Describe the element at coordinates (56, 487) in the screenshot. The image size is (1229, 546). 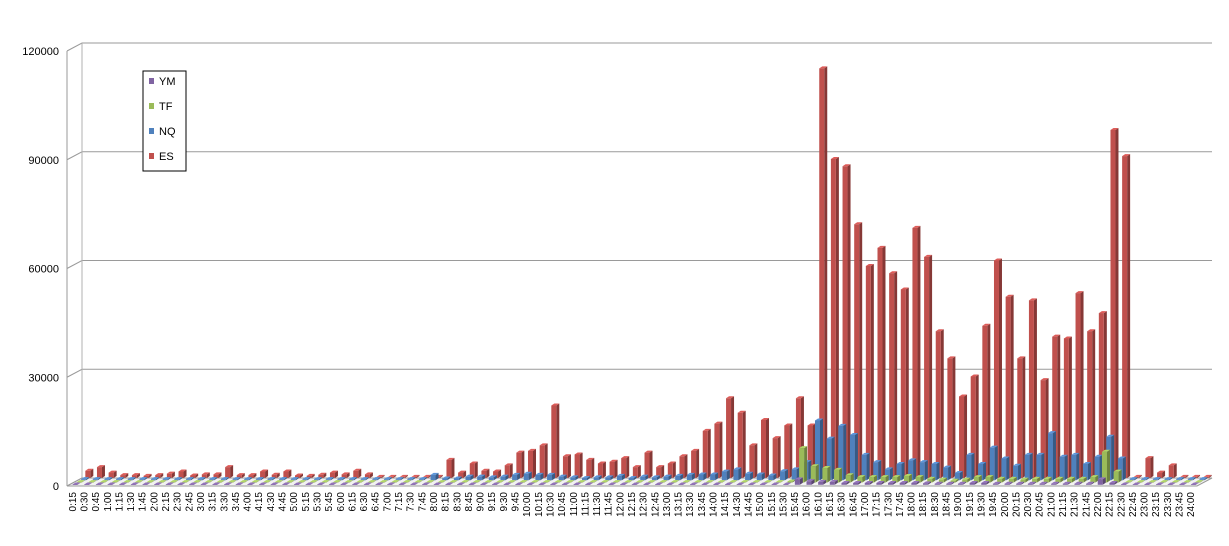
I see `y-tick-label: 0` at that location.